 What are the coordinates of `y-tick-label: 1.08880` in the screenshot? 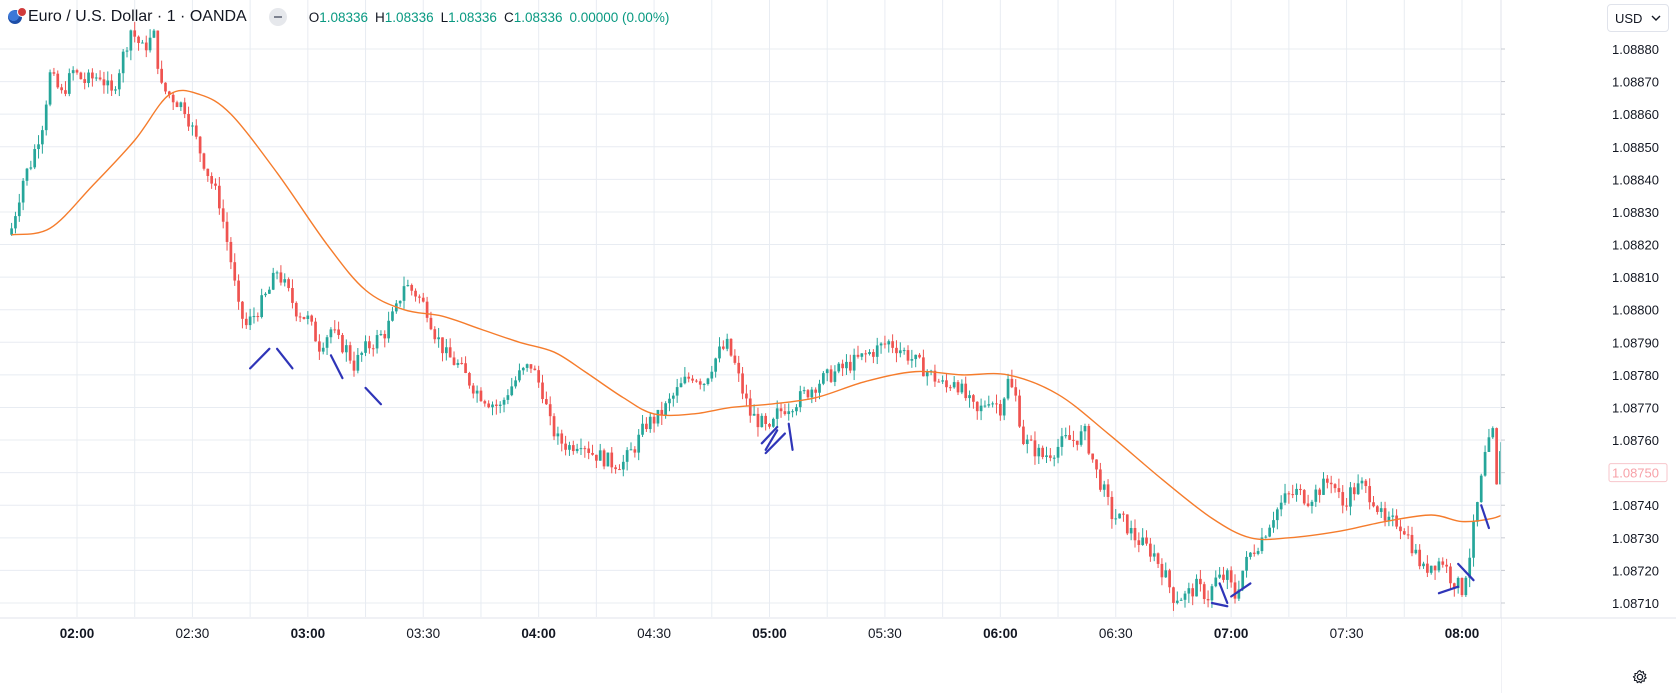 It's located at (1635, 49).